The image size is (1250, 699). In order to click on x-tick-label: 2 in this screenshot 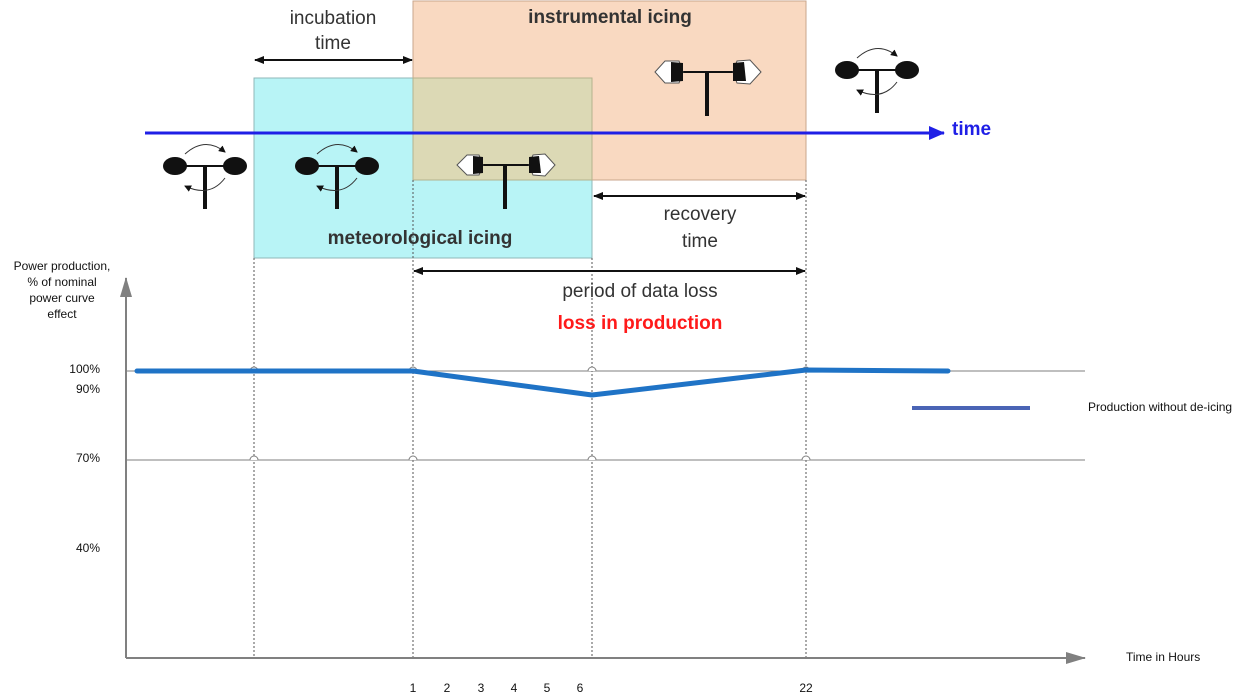, I will do `click(447, 688)`.